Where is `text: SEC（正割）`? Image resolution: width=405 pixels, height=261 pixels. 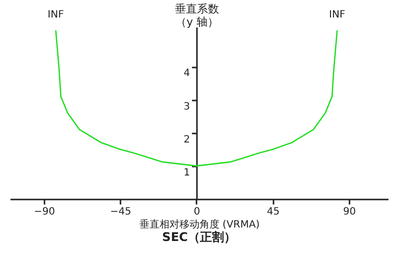
text: SEC（正割） is located at coordinates (199, 237).